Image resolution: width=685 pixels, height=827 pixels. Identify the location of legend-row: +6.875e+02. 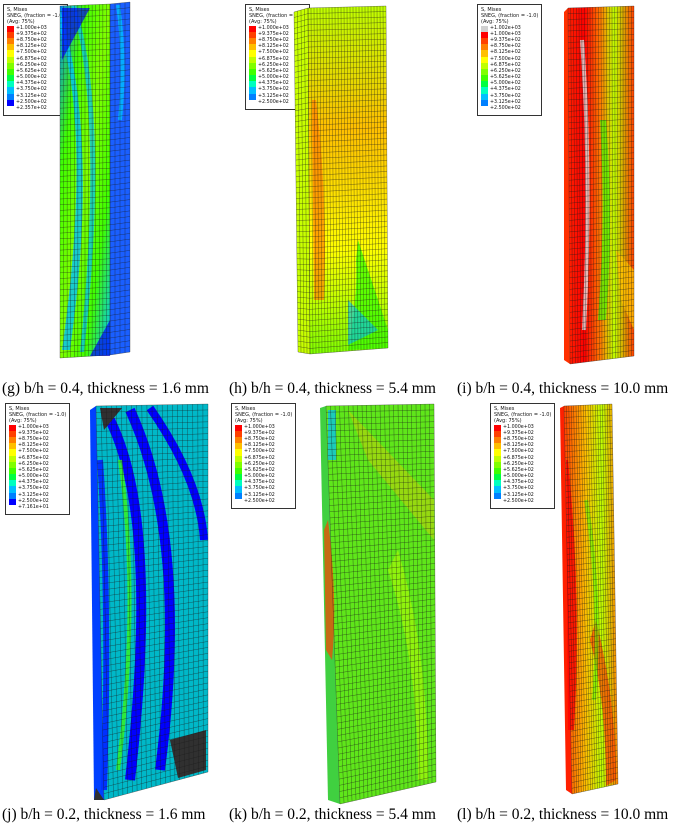
(277, 59).